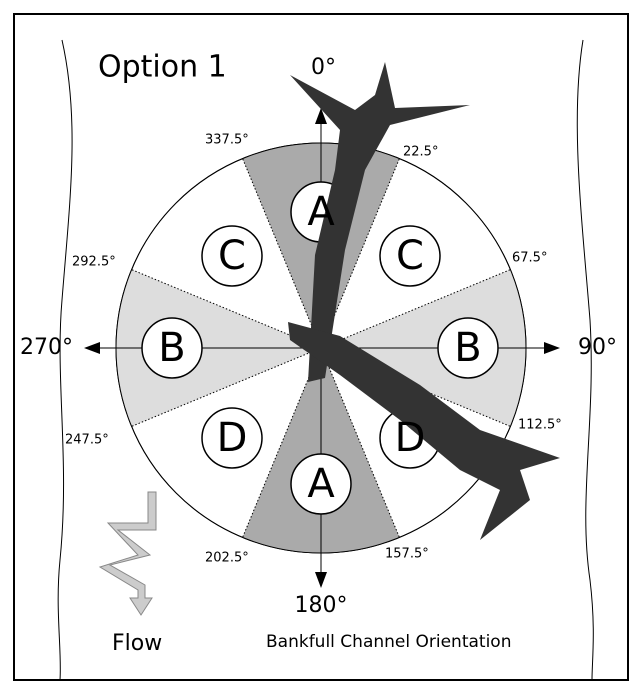  What do you see at coordinates (227, 558) in the screenshot?
I see `angle-label: 202.5°` at bounding box center [227, 558].